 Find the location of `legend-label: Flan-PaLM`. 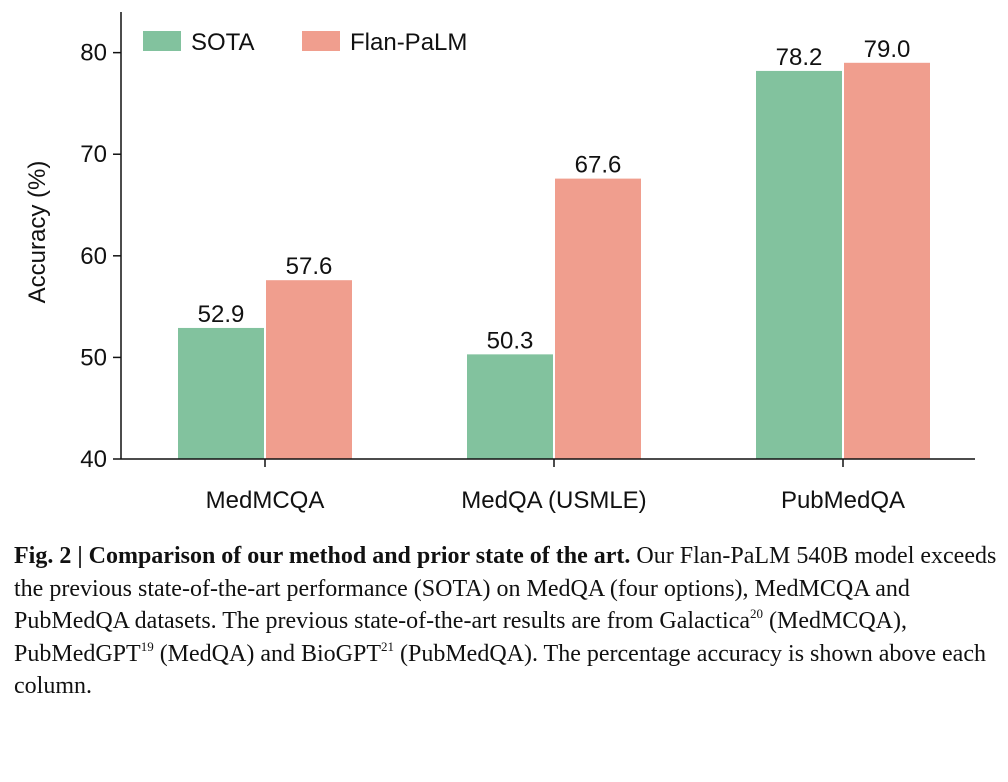

legend-label: Flan-PaLM is located at coordinates (408, 42).